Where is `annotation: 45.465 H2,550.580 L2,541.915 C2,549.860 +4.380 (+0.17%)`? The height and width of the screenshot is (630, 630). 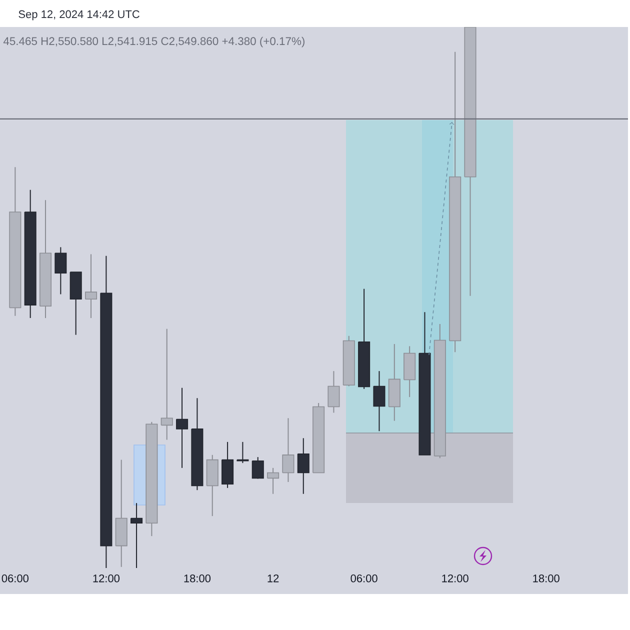
annotation: 45.465 H2,550.580 L2,541.915 C2,549.860 +4.380 (+0.17%) is located at coordinates (153, 42).